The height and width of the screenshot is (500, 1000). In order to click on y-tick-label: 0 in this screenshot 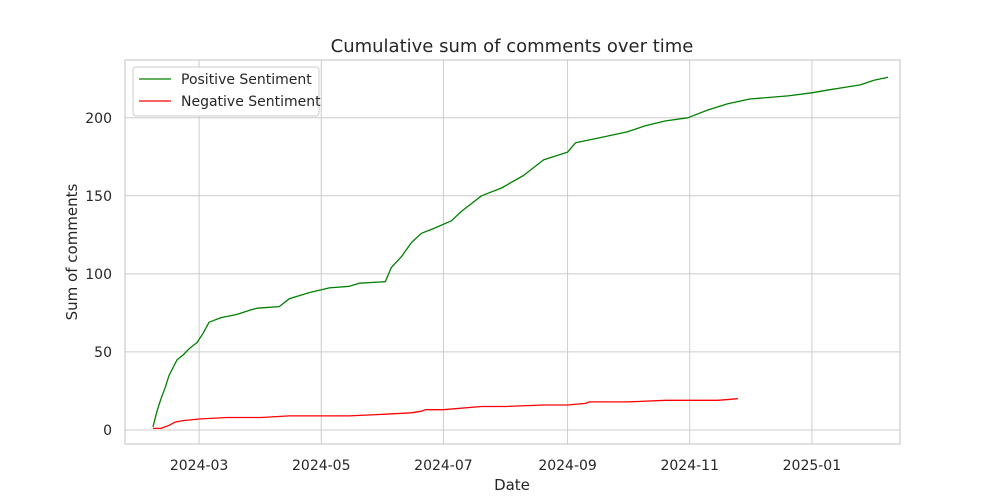, I will do `click(107, 431)`.